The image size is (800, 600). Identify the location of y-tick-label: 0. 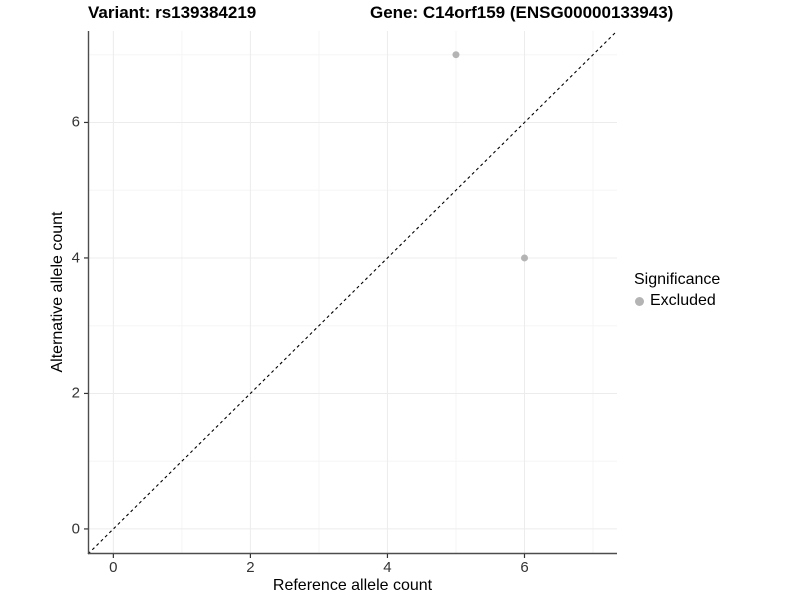
(75, 529).